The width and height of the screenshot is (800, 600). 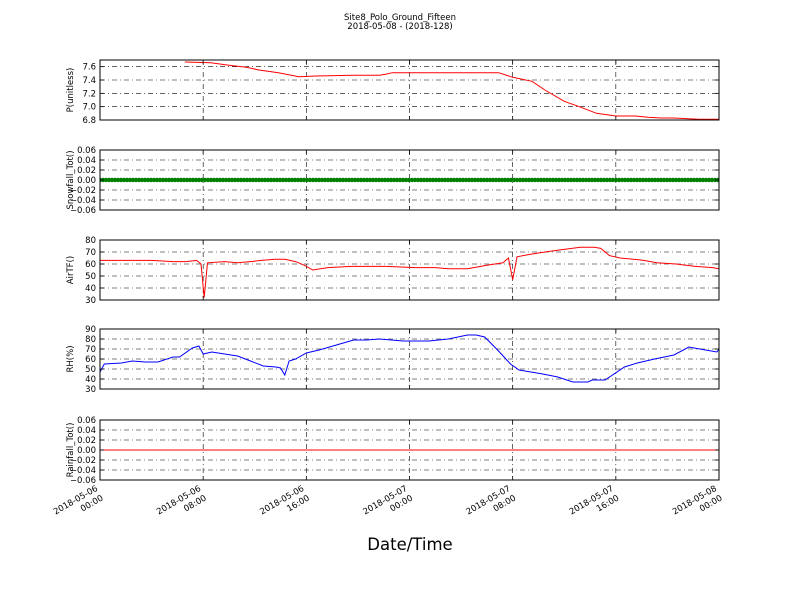 I want to click on x-tick-label: 2018-05-0608:00, so click(x=181, y=505).